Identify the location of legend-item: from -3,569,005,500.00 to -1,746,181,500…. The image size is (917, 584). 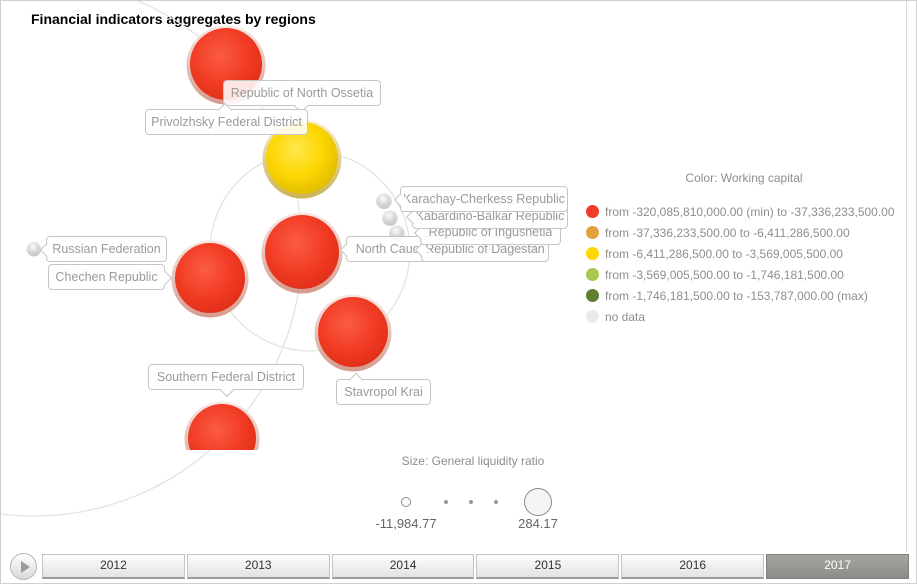
(744, 274).